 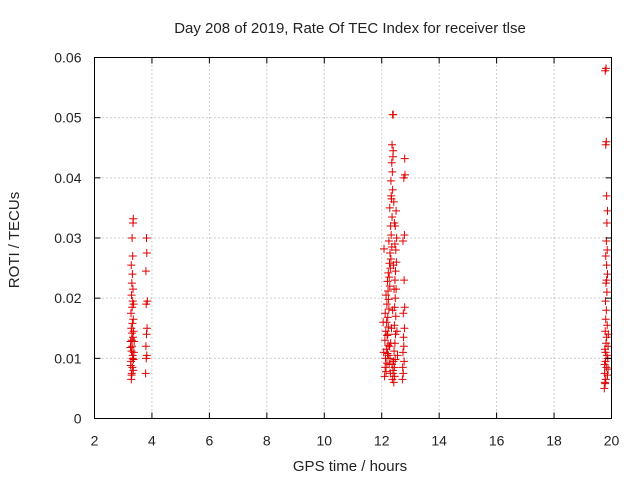 I want to click on y-tick-label: 0.06, so click(x=67, y=58).